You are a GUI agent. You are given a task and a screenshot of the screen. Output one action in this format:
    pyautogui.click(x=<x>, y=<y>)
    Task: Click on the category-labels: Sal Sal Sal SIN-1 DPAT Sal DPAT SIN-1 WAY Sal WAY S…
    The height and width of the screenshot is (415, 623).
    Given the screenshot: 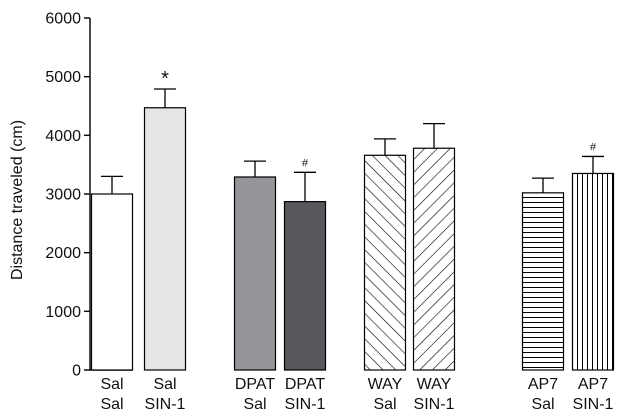 What is the action you would take?
    pyautogui.click(x=356, y=394)
    